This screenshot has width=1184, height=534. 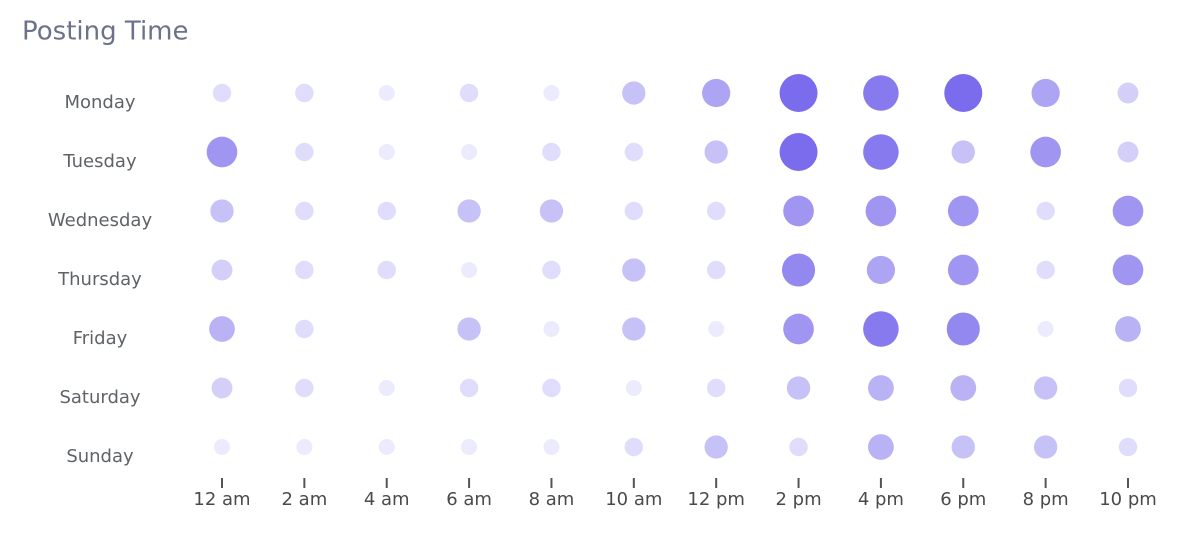 What do you see at coordinates (100, 220) in the screenshot?
I see `row-label: Wednesday` at bounding box center [100, 220].